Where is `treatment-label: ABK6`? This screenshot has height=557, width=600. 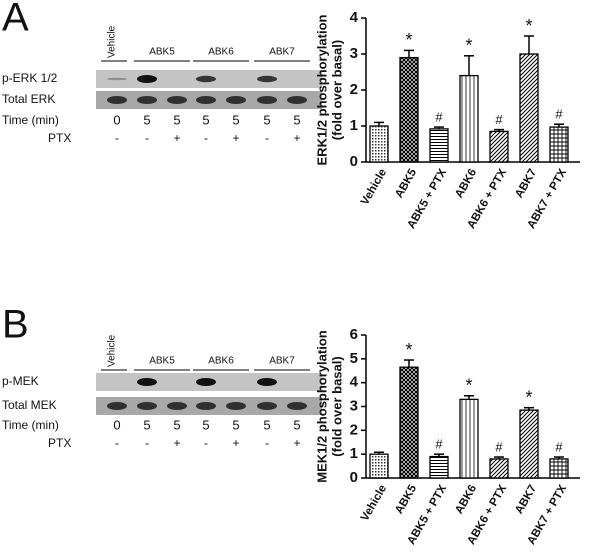
treatment-label: ABK6 is located at coordinates (221, 52).